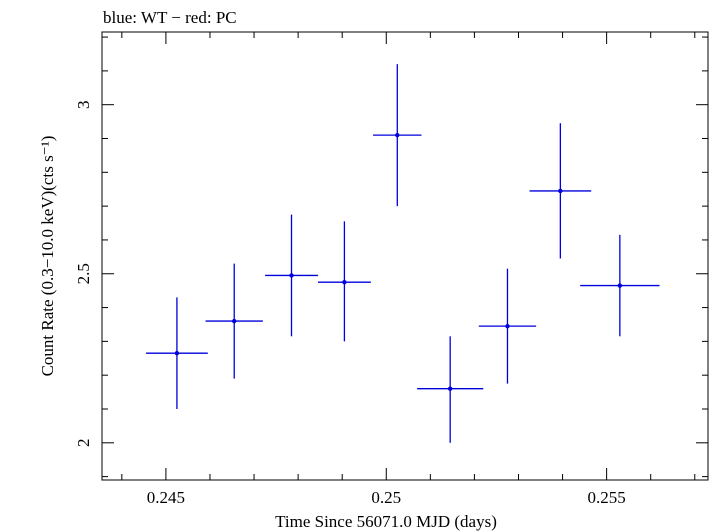 This screenshot has width=709, height=532. I want to click on y-tick-label: 2, so click(83, 443).